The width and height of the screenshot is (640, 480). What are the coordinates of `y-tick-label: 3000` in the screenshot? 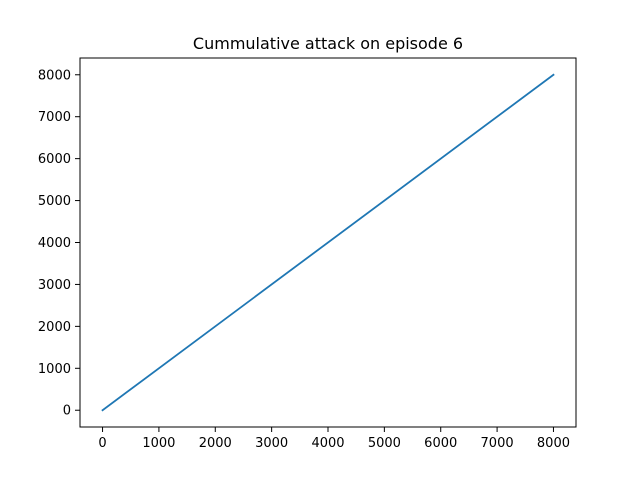 It's located at (54, 285).